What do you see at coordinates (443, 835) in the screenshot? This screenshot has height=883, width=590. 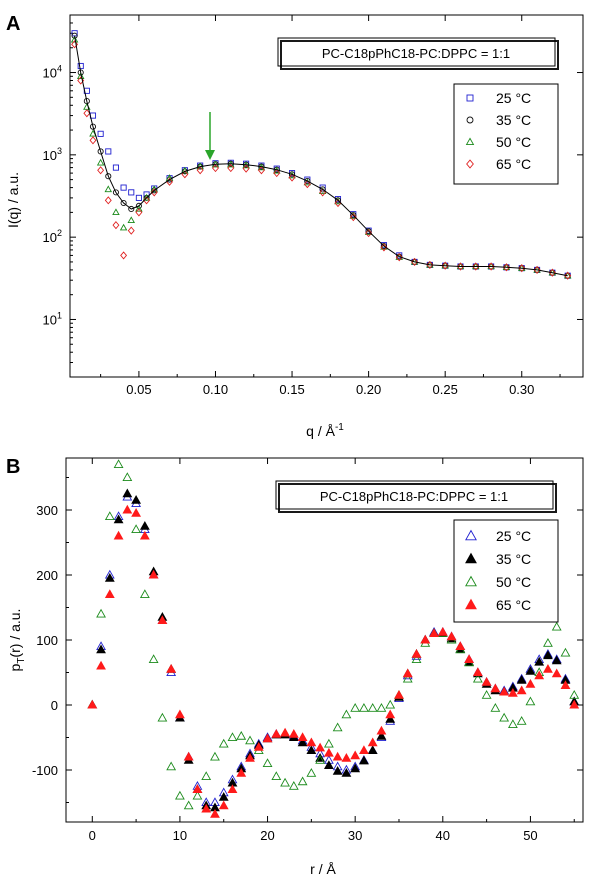 I see `x-tick-label: 40` at bounding box center [443, 835].